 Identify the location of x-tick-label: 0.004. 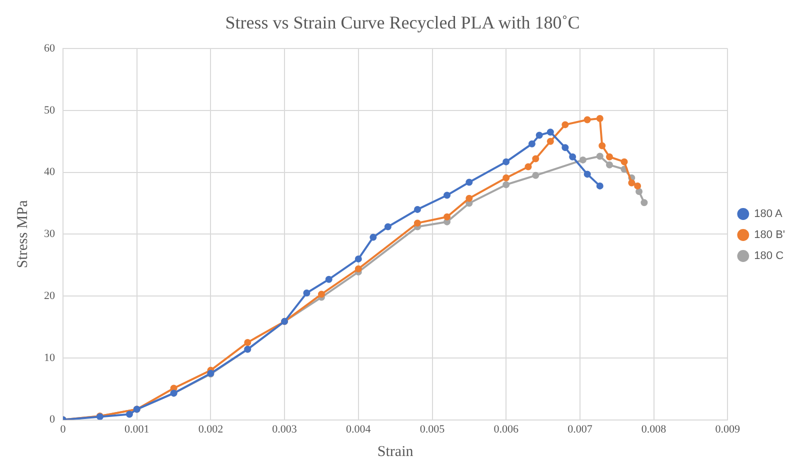
(359, 429).